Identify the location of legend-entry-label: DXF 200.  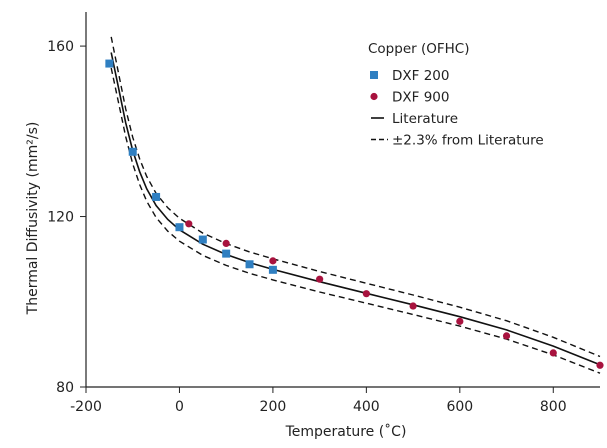
(420, 76).